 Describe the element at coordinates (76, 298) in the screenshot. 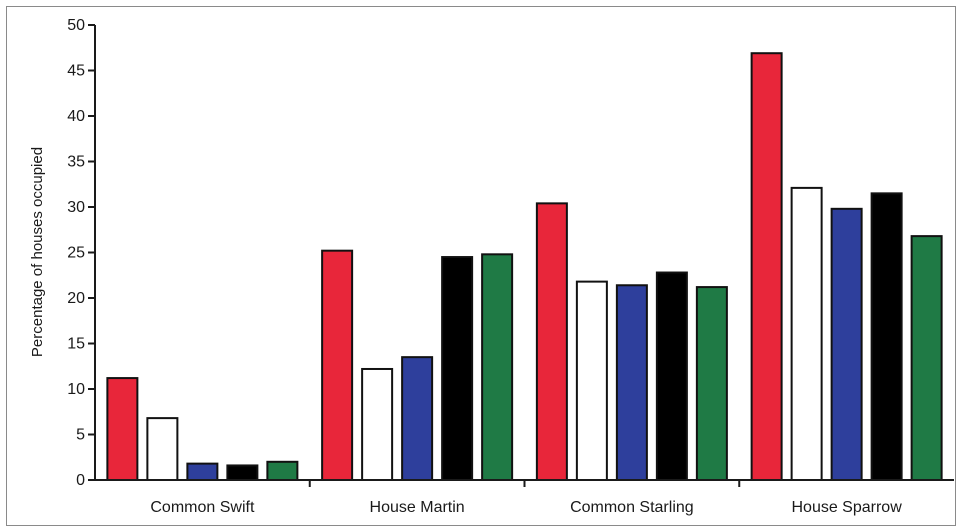

I see `y-tick-label: 20` at that location.